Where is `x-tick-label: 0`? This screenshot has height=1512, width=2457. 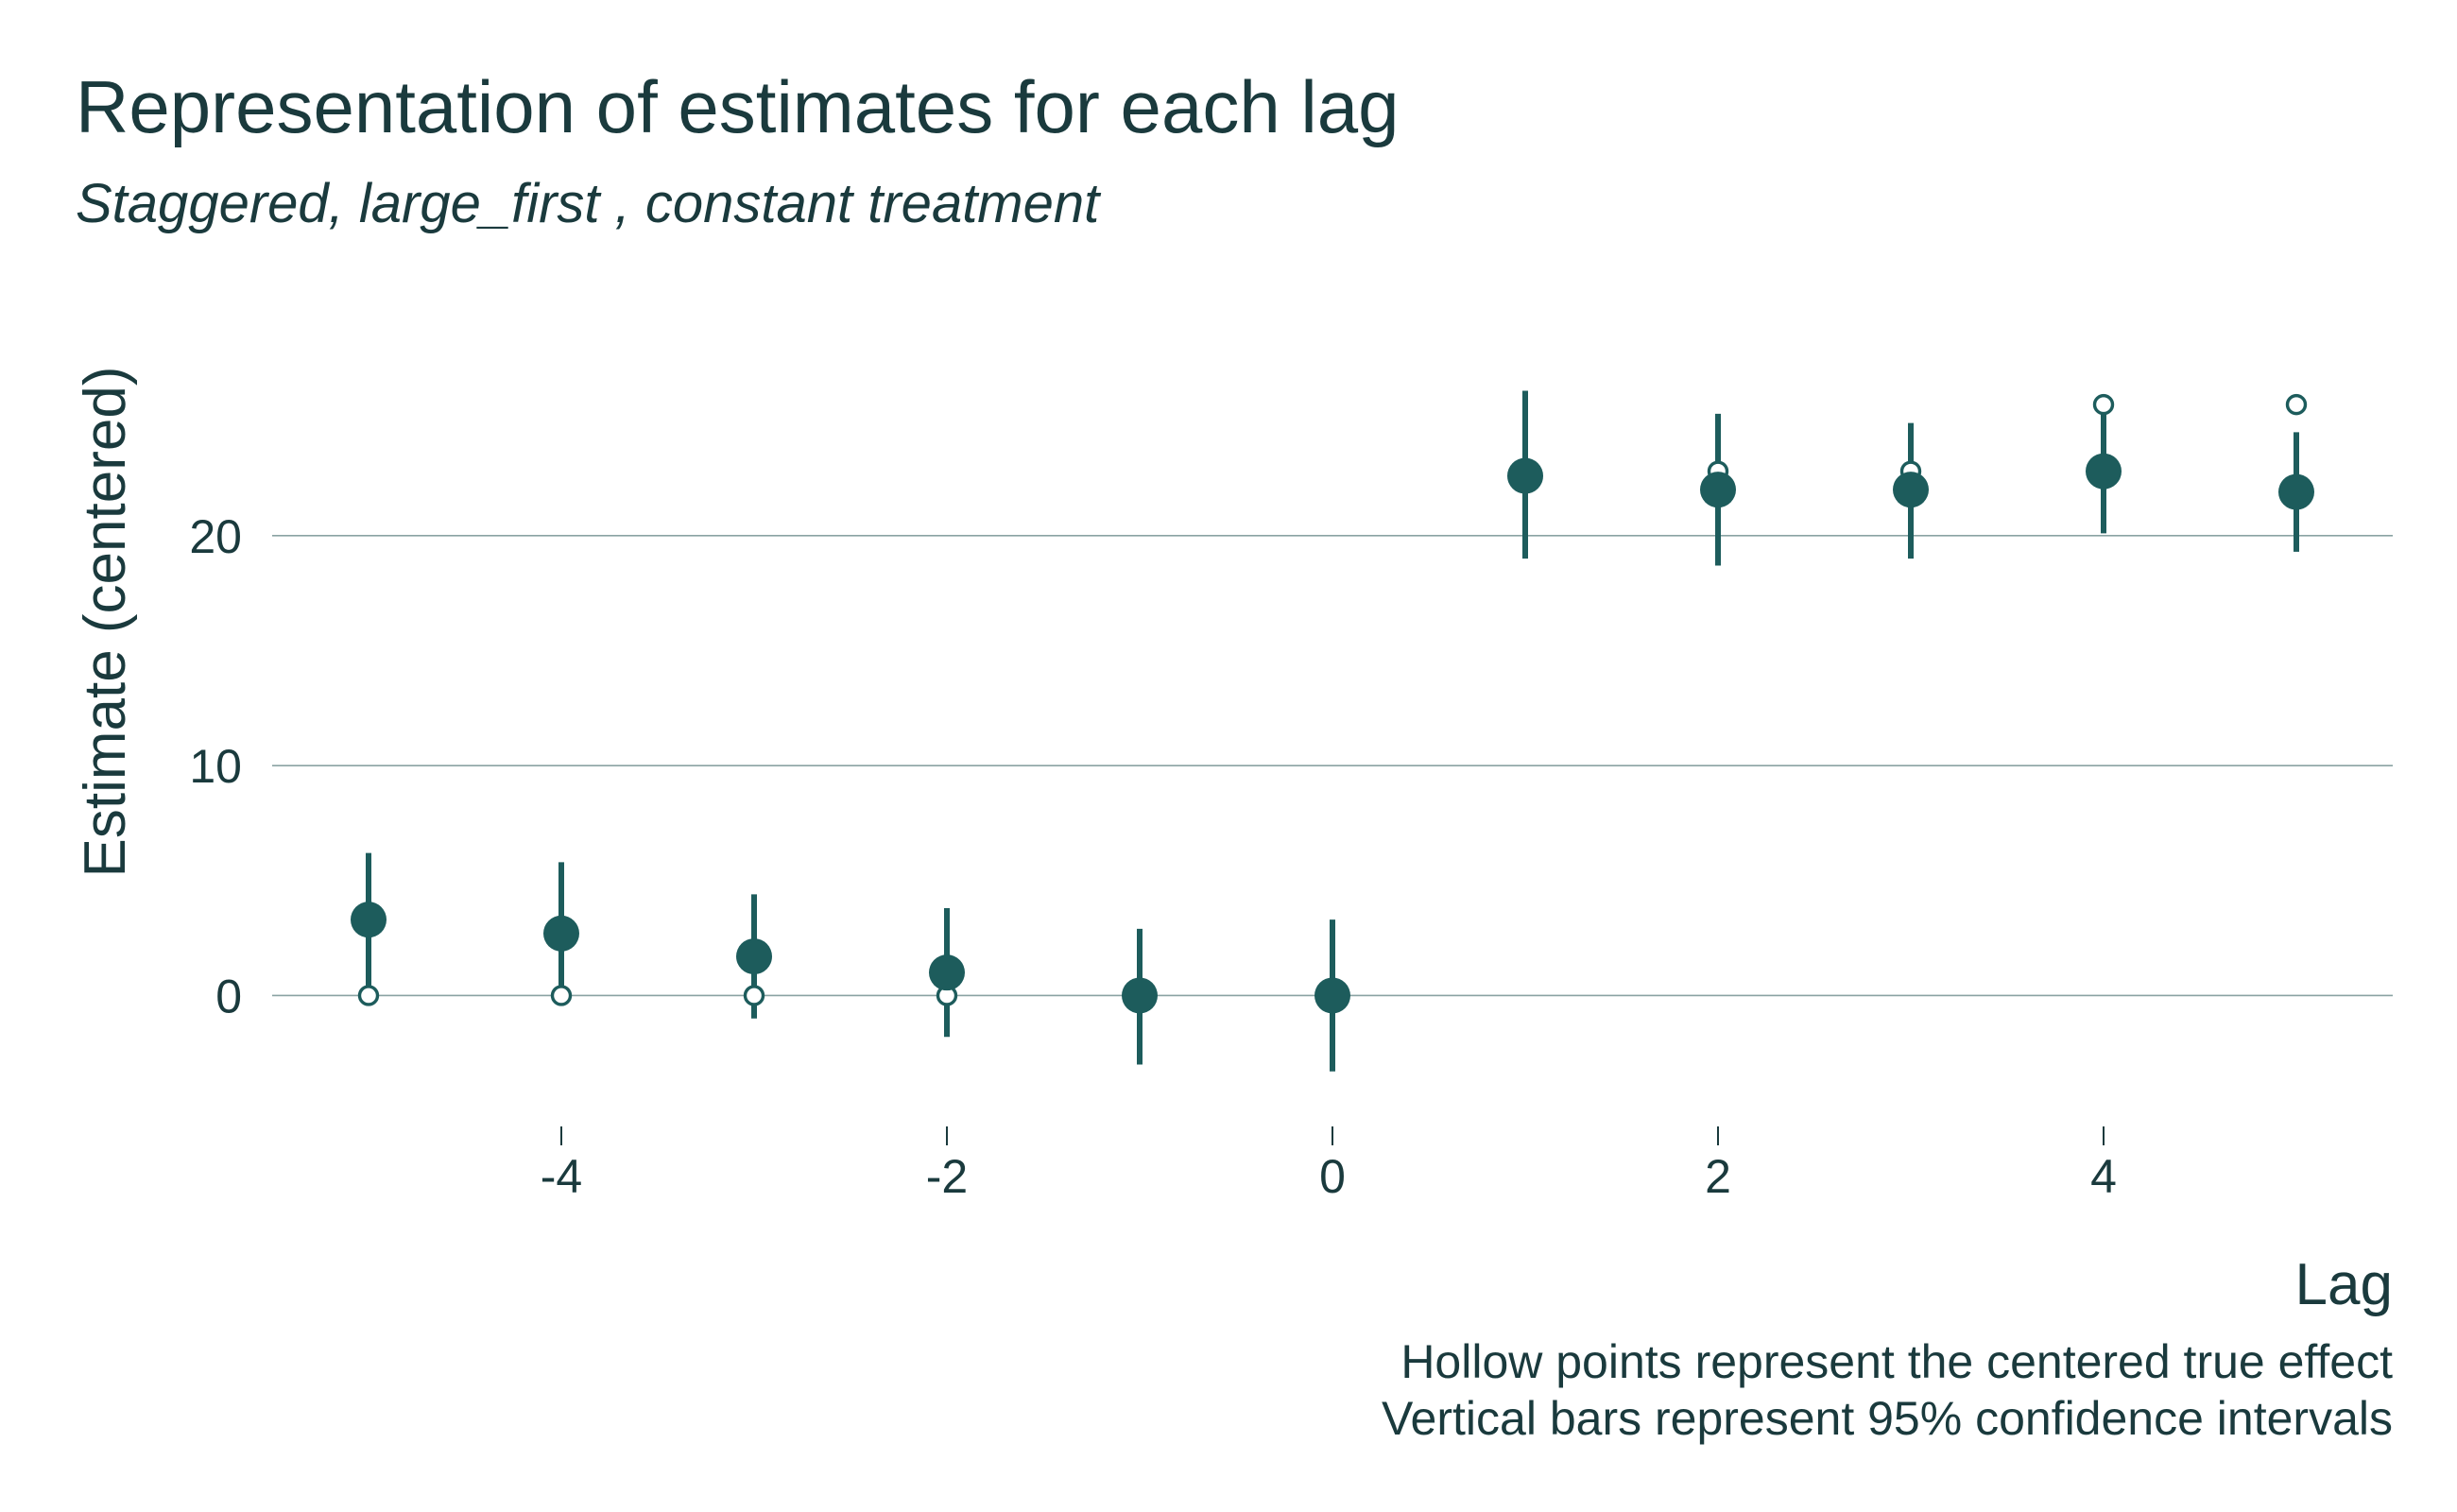
x-tick-label: 0 is located at coordinates (1332, 1176).